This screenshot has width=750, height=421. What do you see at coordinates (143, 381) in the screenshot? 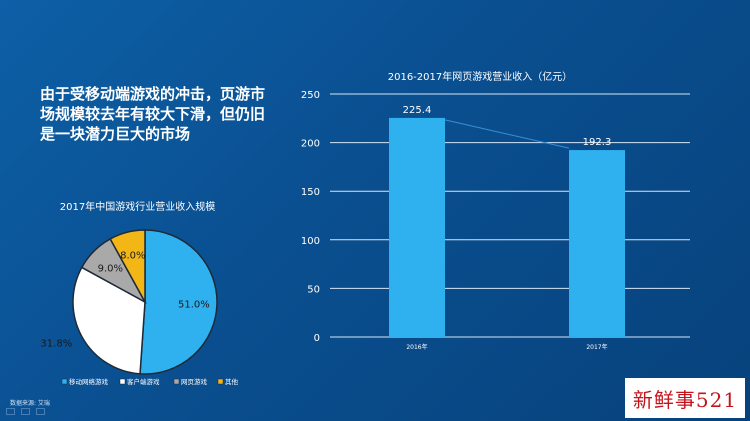
I see `legend-label-2: 客户端游戏` at bounding box center [143, 381].